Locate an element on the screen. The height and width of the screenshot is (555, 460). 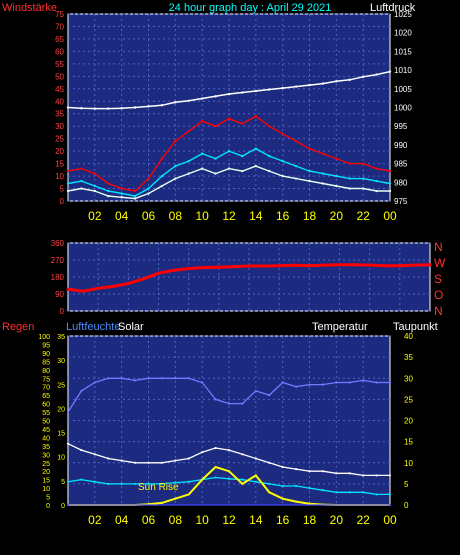
temperature-y-tick-label: 5 is located at coordinates (406, 484).